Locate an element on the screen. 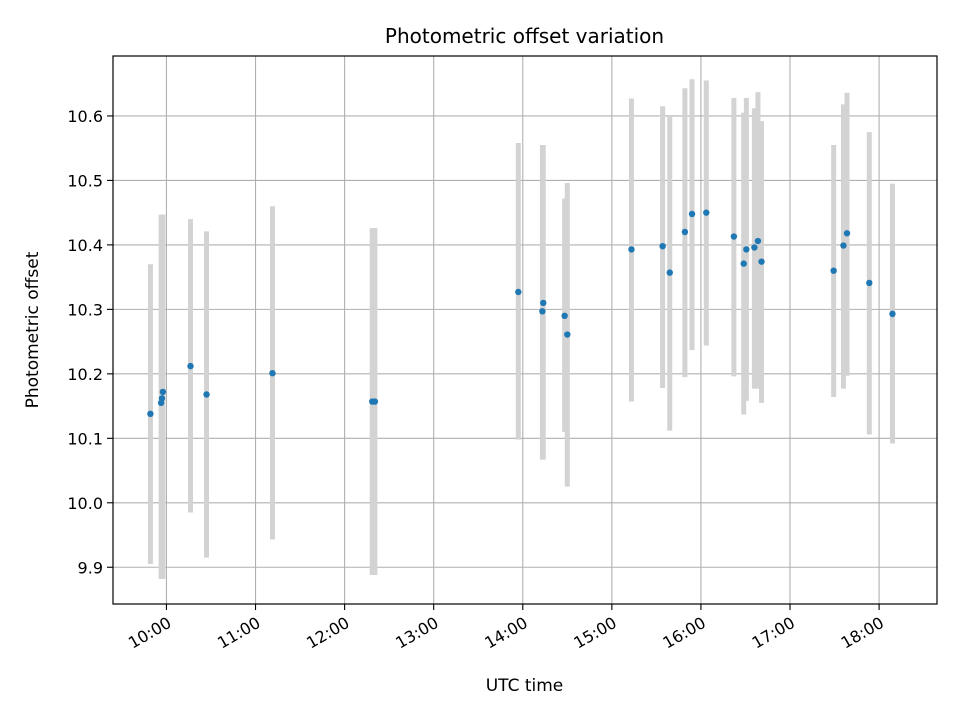 This screenshot has width=960, height=720. x-tick-label: 17:00 is located at coordinates (773, 633).